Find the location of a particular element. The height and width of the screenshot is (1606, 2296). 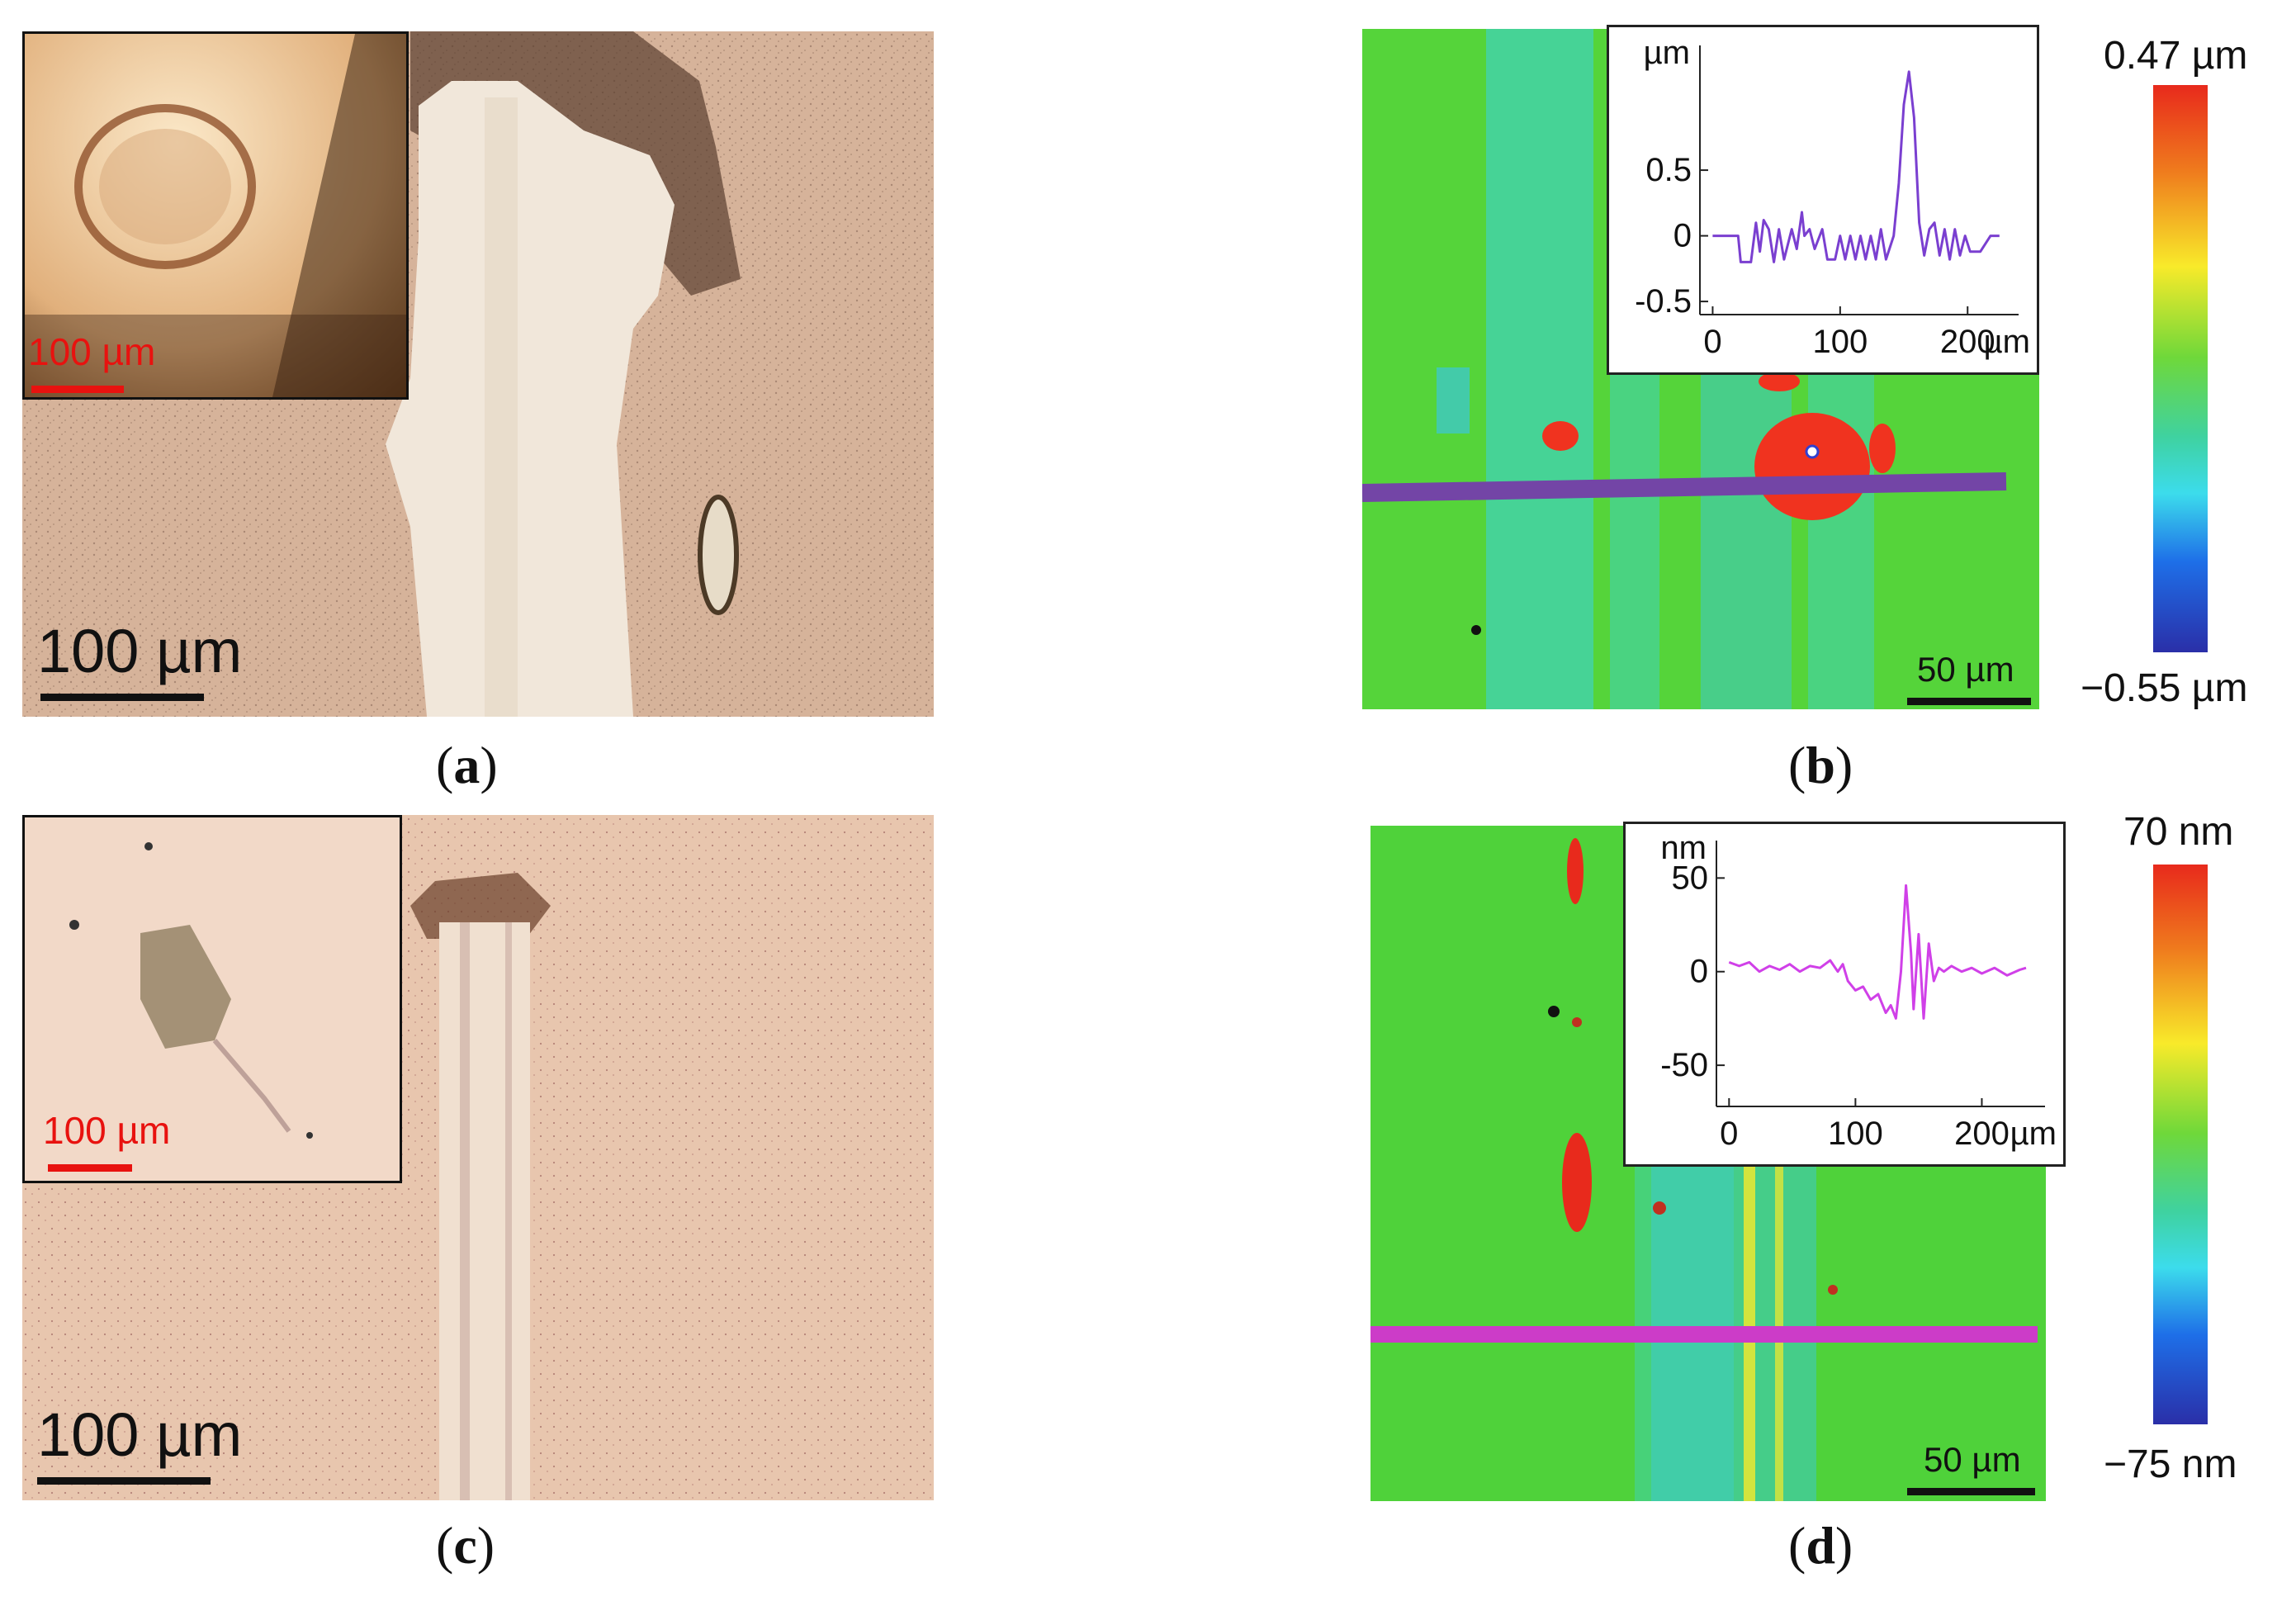

panel-a-inset-scalebar-label: 100 µm is located at coordinates (92, 351).